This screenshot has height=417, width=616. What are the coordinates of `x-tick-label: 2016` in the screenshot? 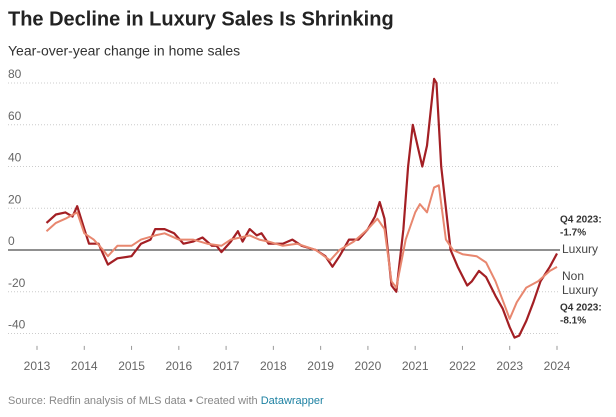 It's located at (178, 366).